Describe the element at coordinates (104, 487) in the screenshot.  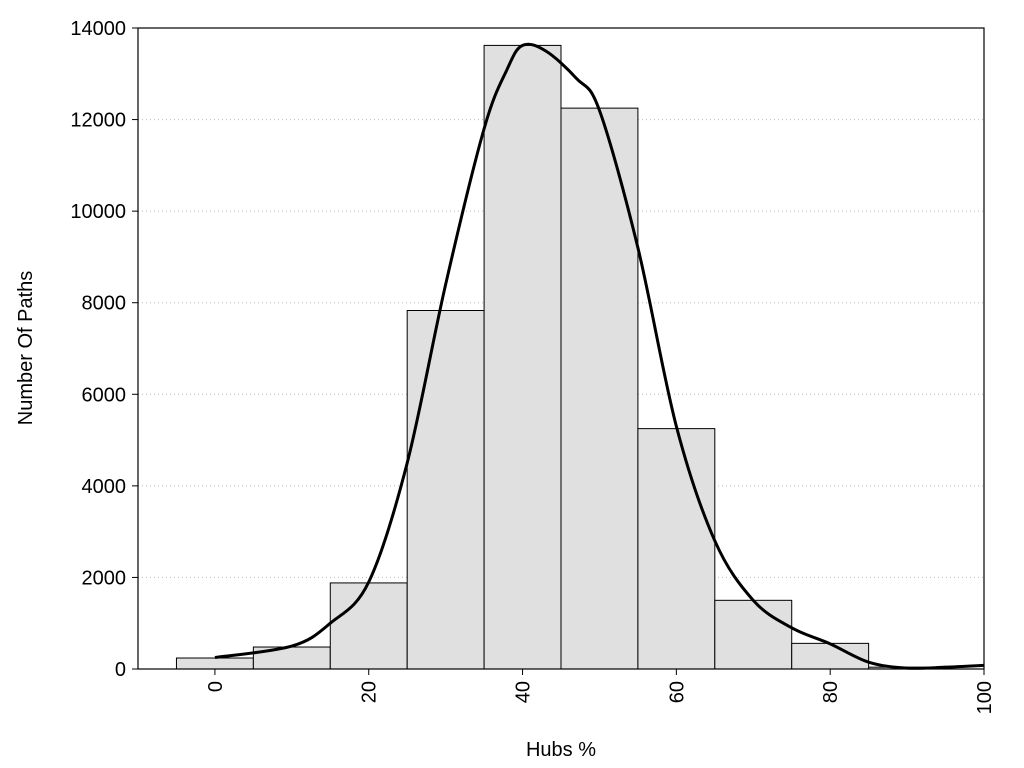
I see `y-tick-label: 4000` at that location.